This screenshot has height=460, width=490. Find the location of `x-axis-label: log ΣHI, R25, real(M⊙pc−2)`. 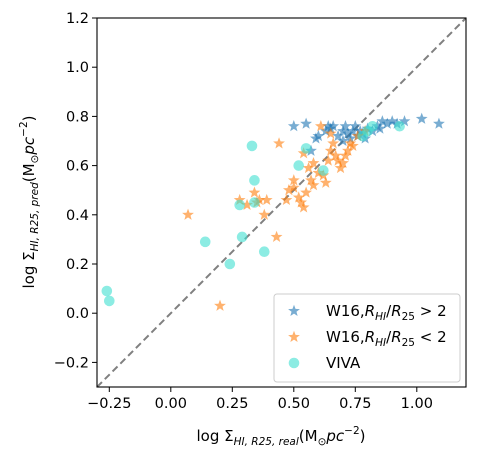

x-axis-label: log ΣHI, R25, real(M⊙pc−2) is located at coordinates (281, 436).